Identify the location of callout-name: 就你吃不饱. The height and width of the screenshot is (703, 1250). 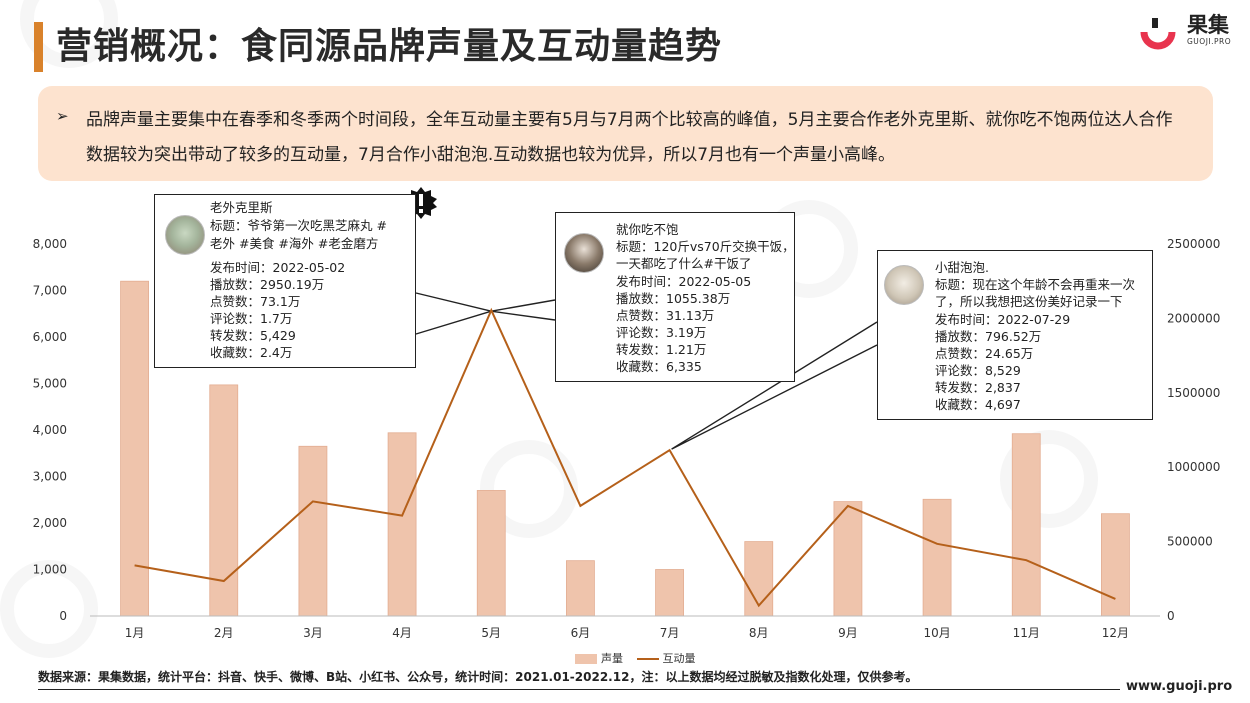
(647, 229).